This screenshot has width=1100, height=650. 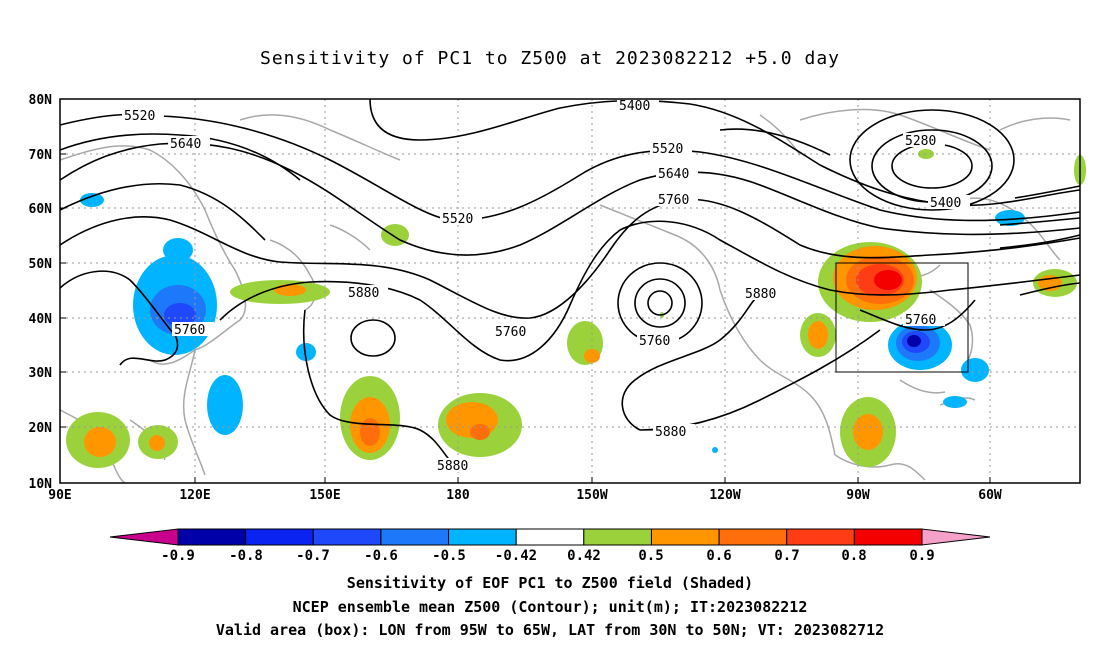 I want to click on valid-area-box, so click(x=902, y=317).